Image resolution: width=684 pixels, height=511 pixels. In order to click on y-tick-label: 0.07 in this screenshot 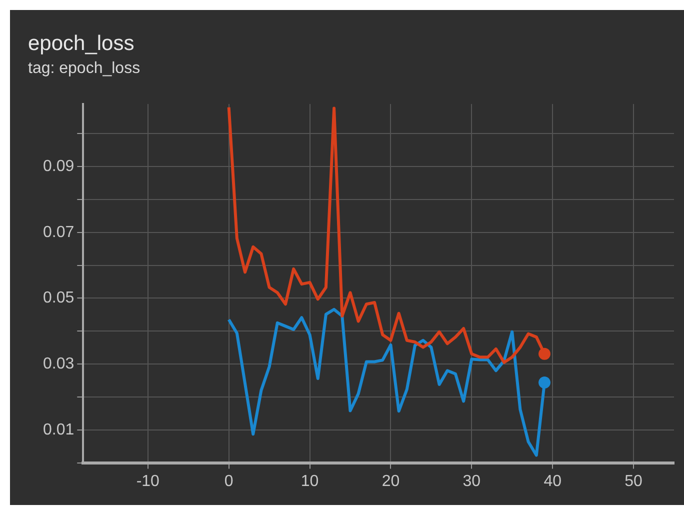, I will do `click(58, 232)`.